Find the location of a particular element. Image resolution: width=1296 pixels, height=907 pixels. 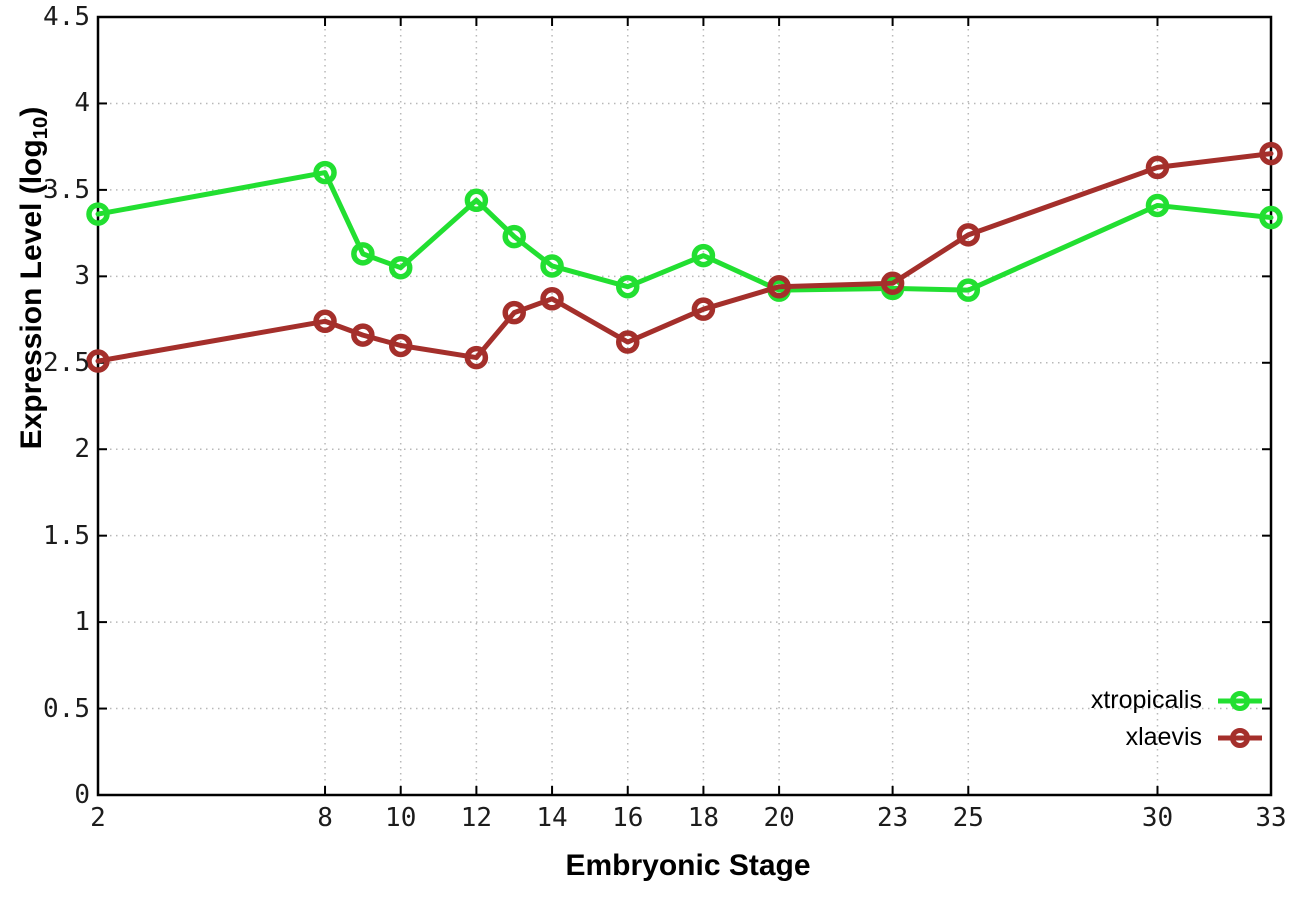

xlaevis-line-marker-icon is located at coordinates (1240, 737).